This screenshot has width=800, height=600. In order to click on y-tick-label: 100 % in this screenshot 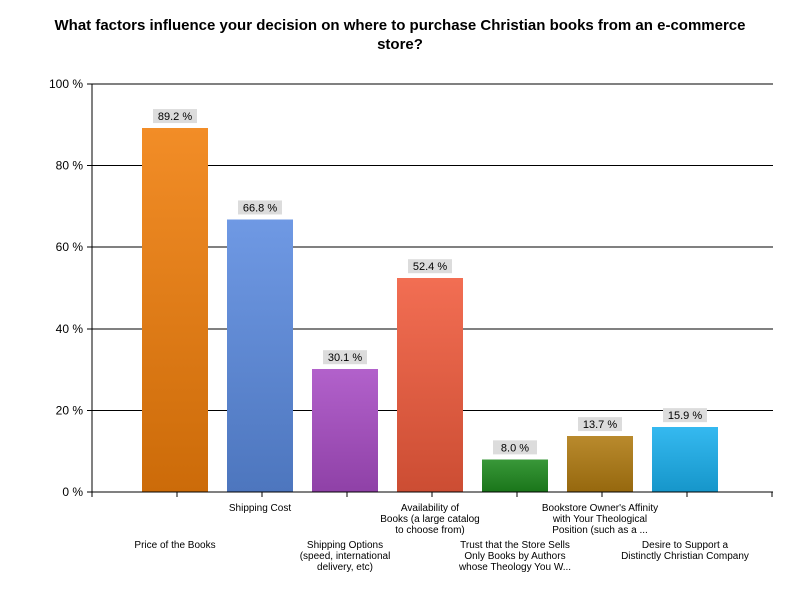, I will do `click(66, 84)`.